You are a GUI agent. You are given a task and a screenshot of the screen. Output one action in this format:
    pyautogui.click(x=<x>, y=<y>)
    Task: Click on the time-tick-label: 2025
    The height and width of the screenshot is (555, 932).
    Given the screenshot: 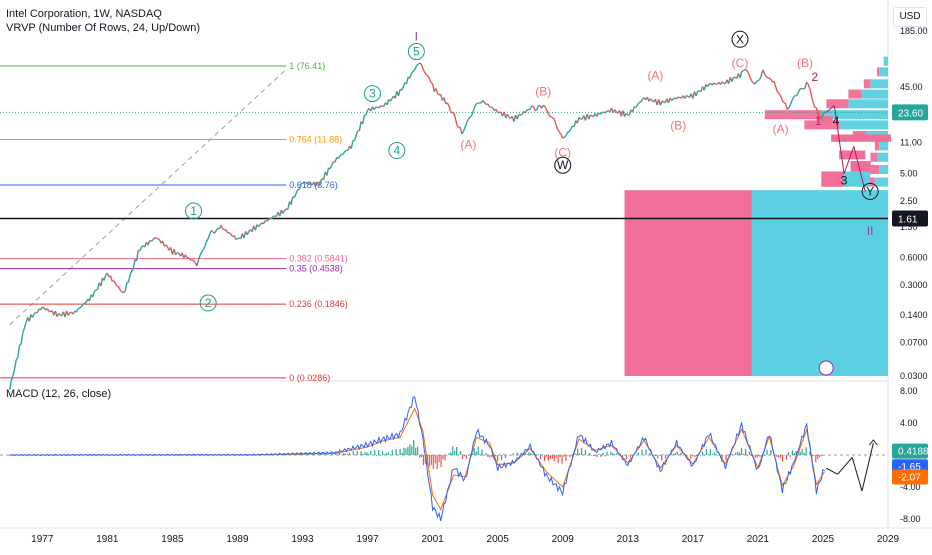 What is the action you would take?
    pyautogui.click(x=823, y=539)
    